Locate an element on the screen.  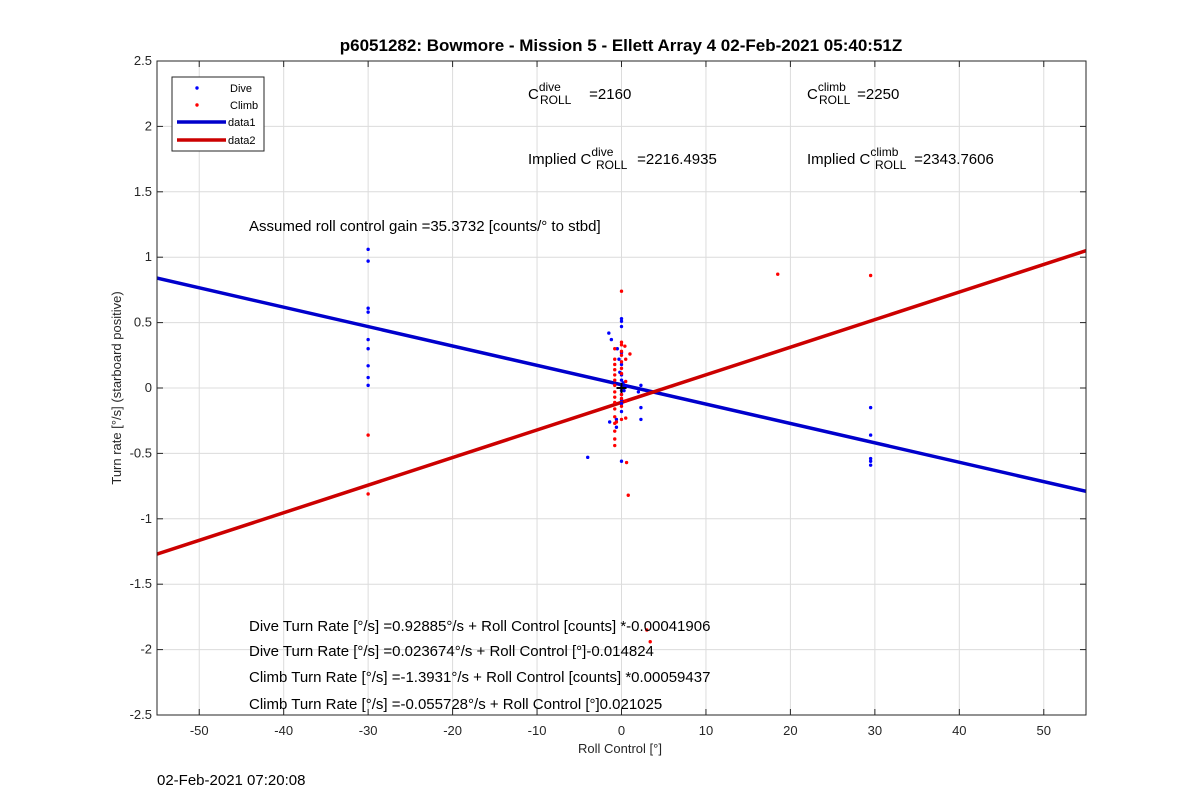
legend-climb-marker is located at coordinates (197, 105).